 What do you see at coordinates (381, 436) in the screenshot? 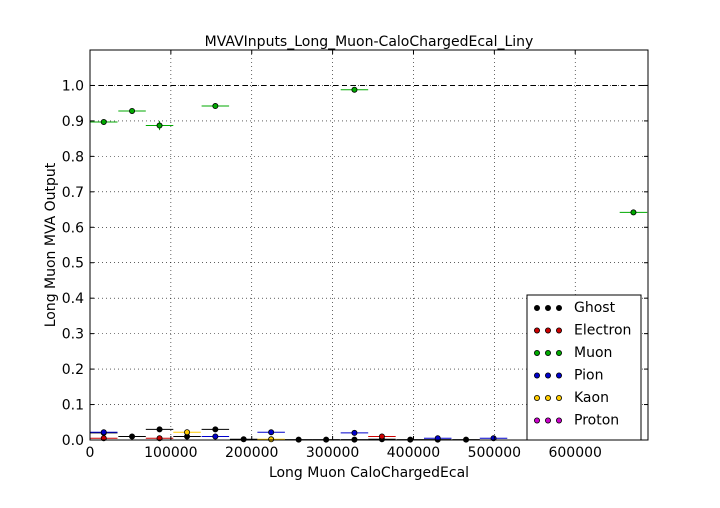
I see `electron-point` at bounding box center [381, 436].